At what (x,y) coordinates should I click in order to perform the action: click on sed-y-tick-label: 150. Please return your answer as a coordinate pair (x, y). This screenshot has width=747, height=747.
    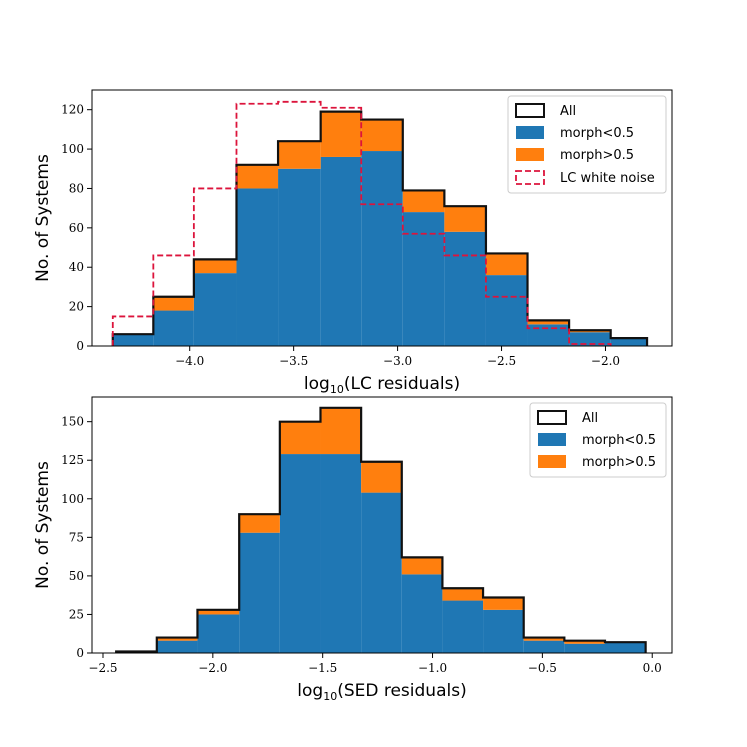
    Looking at the image, I should click on (72, 422).